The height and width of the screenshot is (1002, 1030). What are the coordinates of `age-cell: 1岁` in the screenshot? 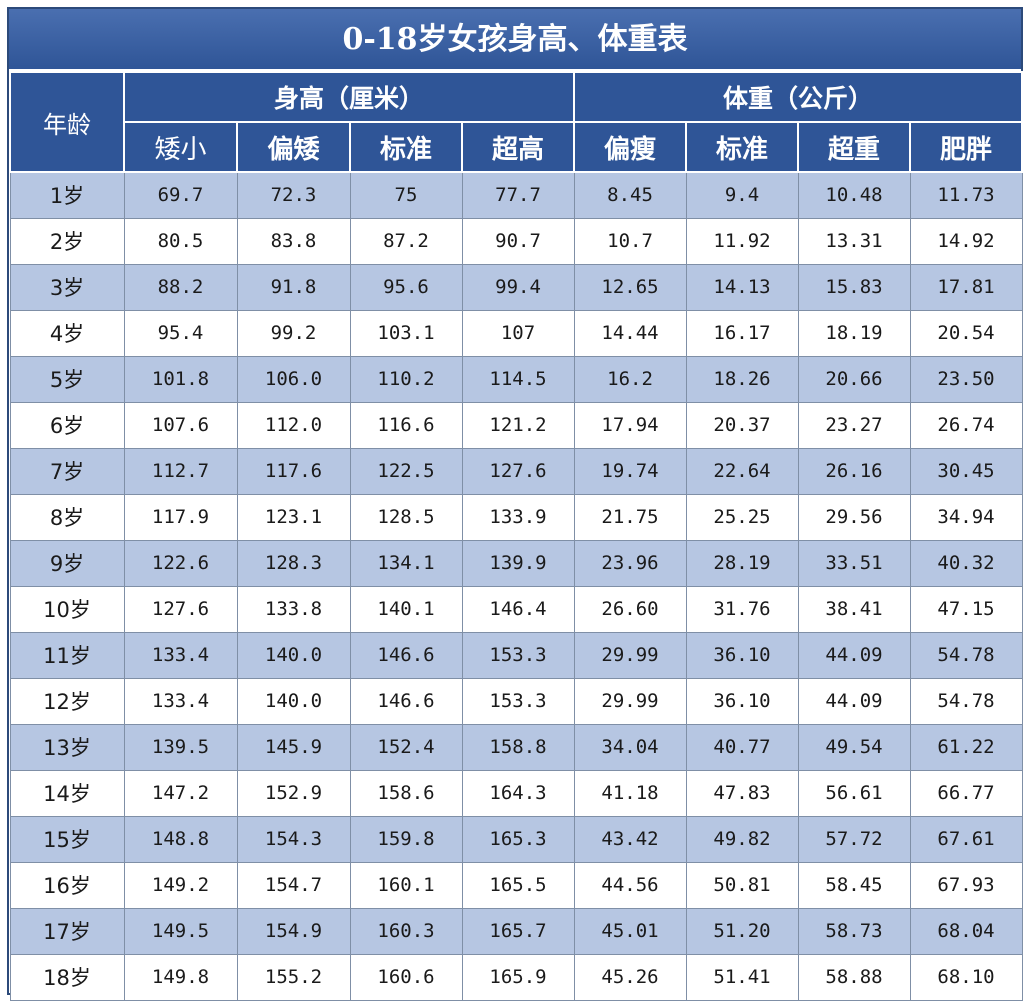 It's located at (67, 195).